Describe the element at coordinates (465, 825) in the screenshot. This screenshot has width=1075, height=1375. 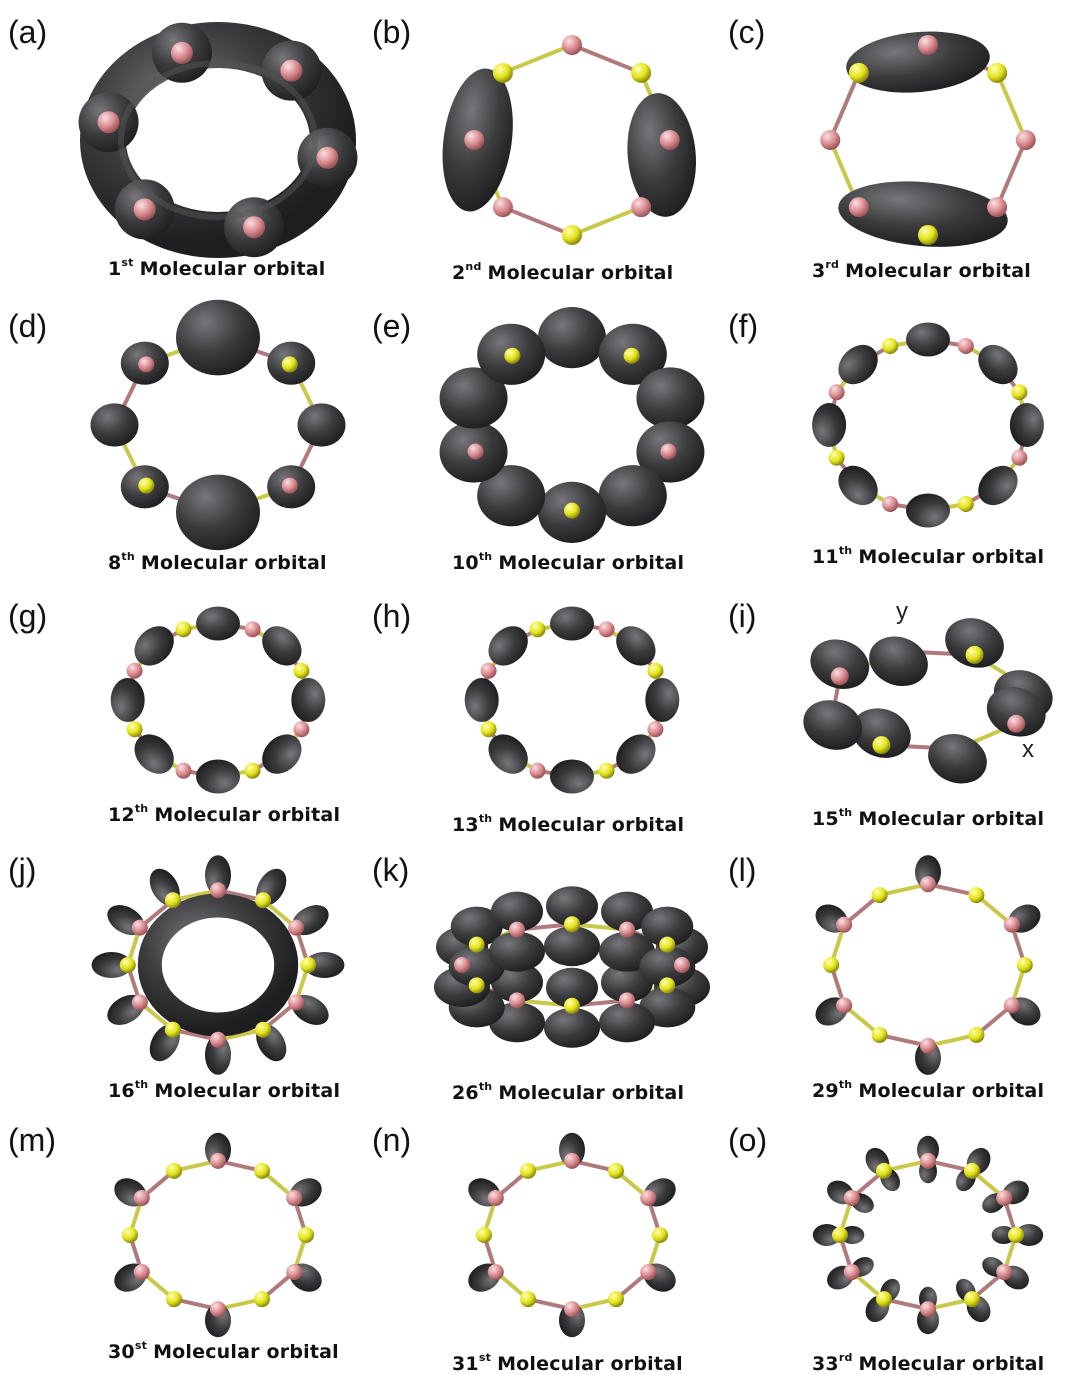
I see `orbital-number: 13` at that location.